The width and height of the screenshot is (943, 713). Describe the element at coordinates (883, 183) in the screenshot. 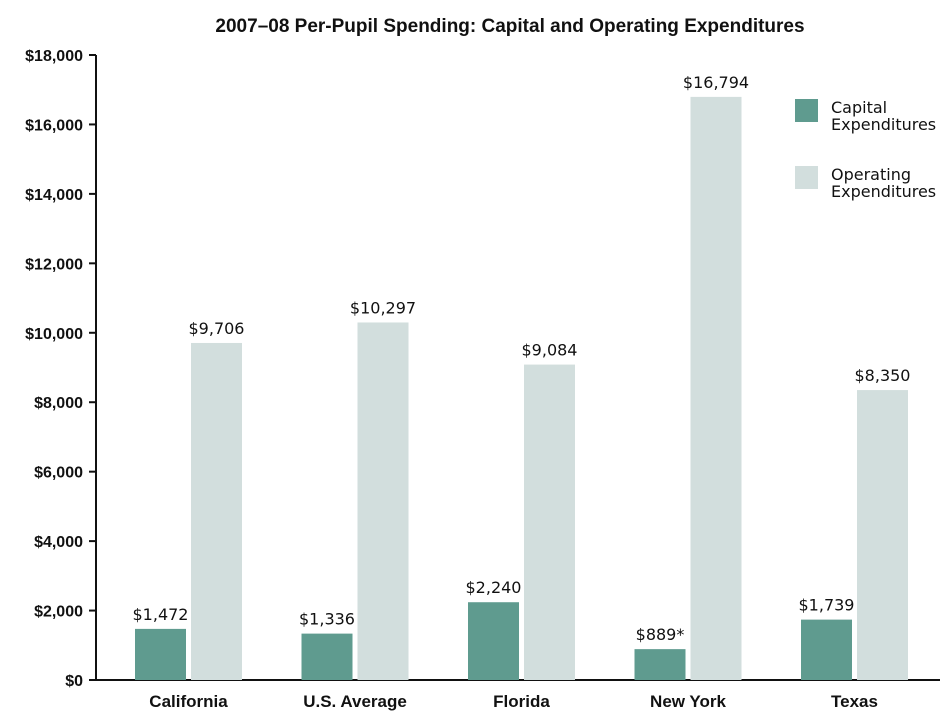

I see `legend-label: Operating Expenditures` at that location.